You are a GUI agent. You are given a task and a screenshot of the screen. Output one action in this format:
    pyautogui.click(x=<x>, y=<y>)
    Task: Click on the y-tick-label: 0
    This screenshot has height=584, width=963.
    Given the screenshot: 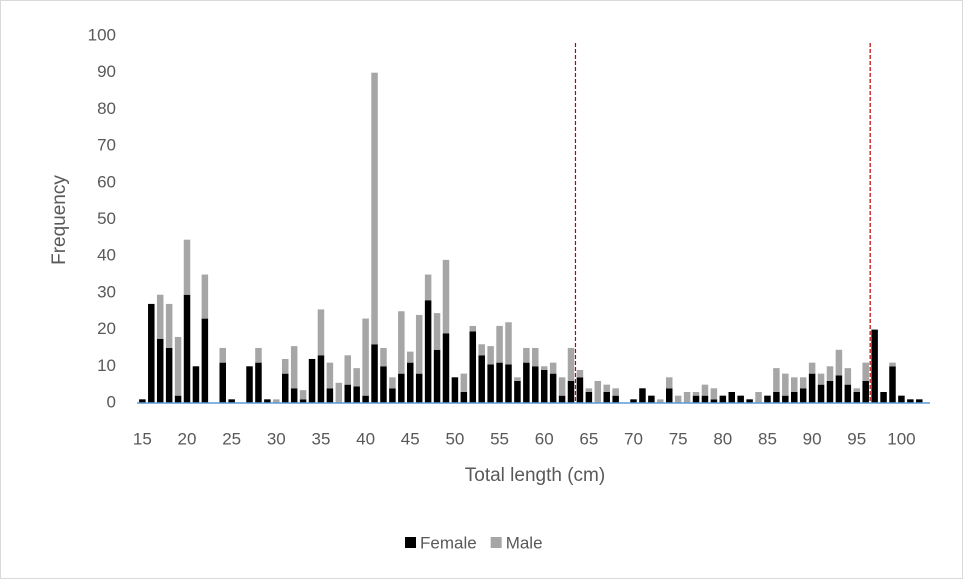 What is the action you would take?
    pyautogui.click(x=111, y=401)
    